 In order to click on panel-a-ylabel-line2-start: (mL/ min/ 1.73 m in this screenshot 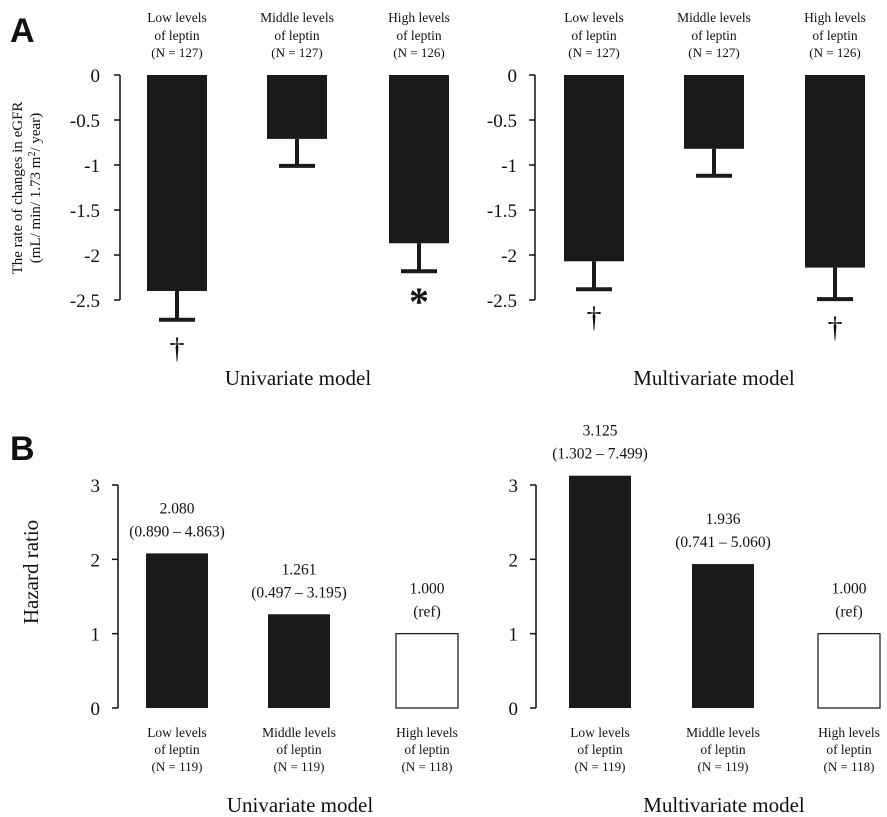, I will do `click(36, 209)`.